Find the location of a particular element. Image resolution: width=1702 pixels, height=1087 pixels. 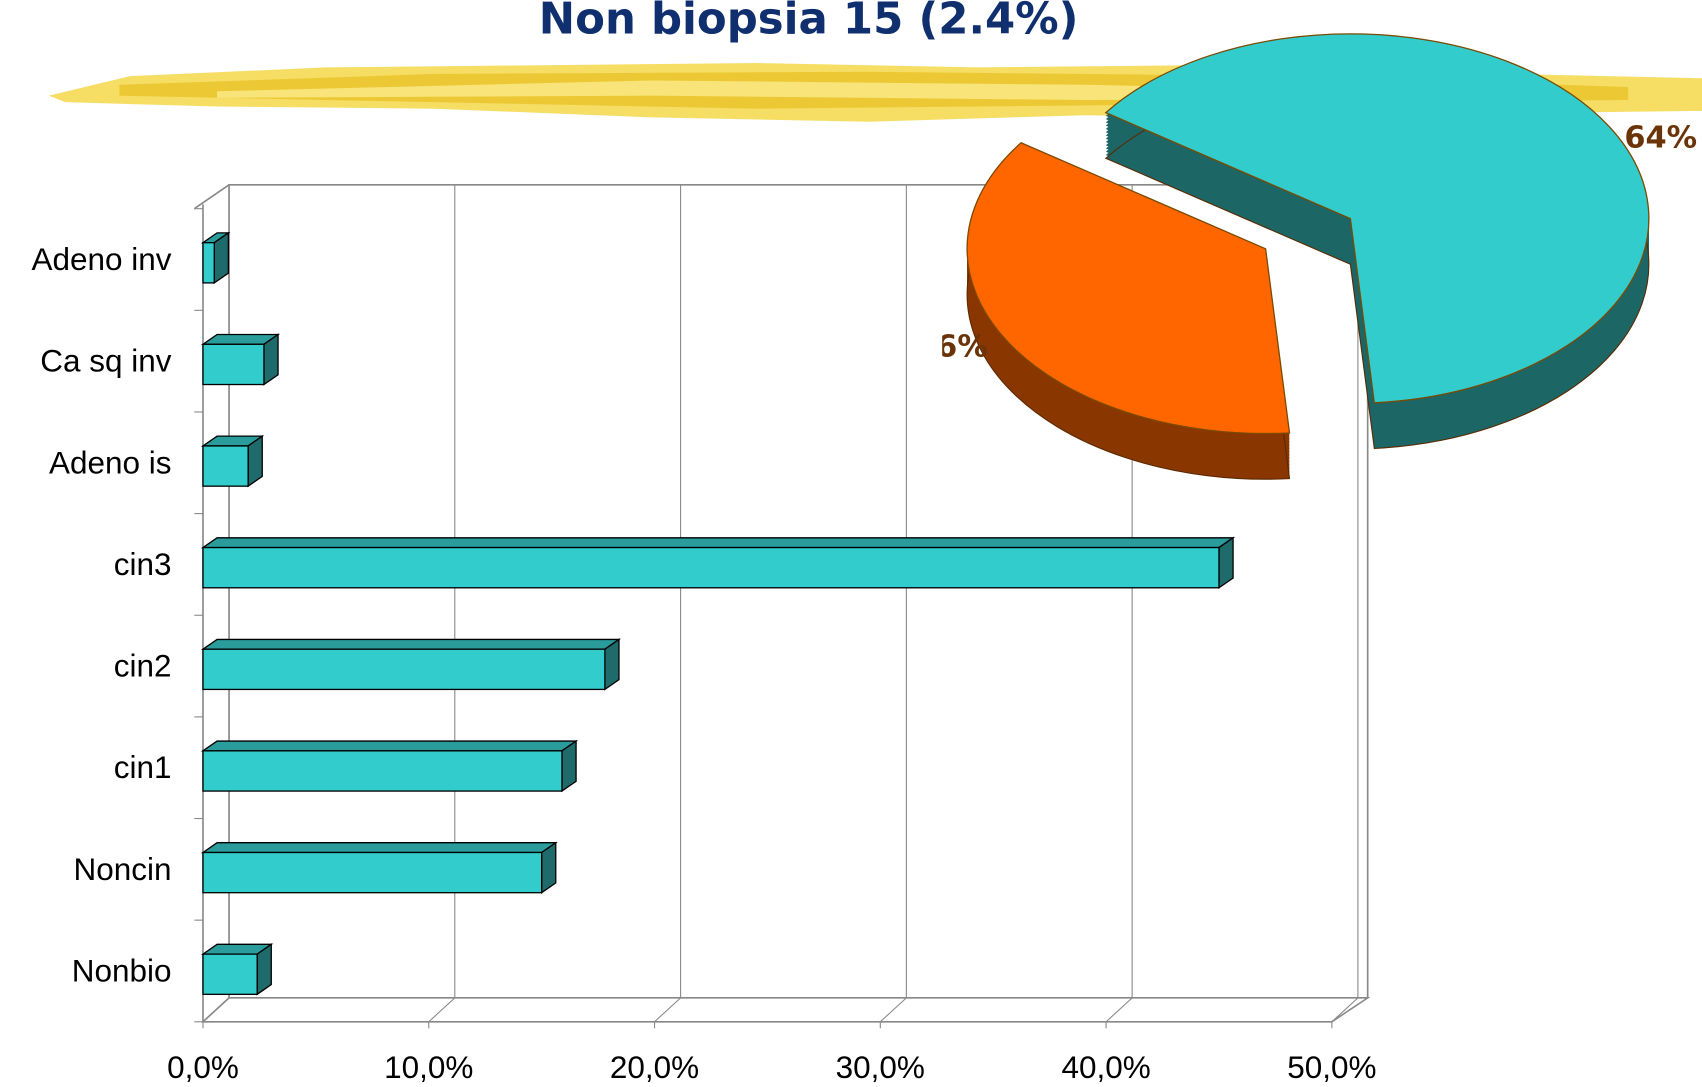

floor is located at coordinates (785, 1010).